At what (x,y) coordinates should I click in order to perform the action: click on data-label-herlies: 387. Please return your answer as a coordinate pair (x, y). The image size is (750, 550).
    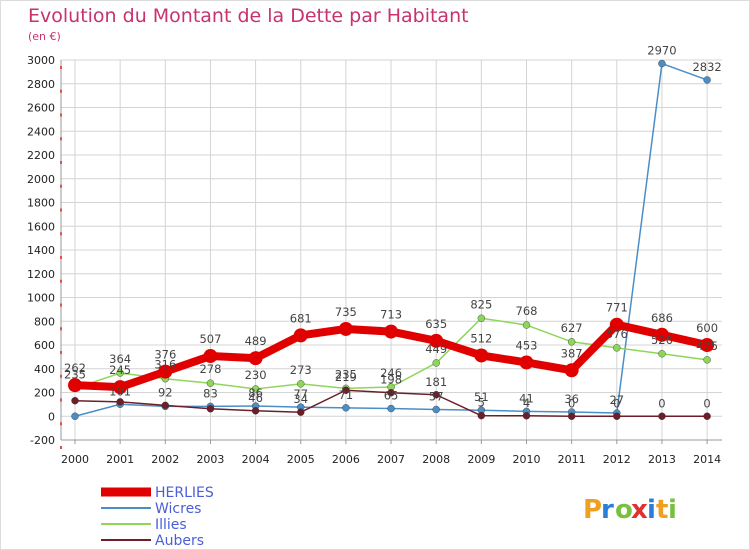
    Looking at the image, I should click on (572, 353).